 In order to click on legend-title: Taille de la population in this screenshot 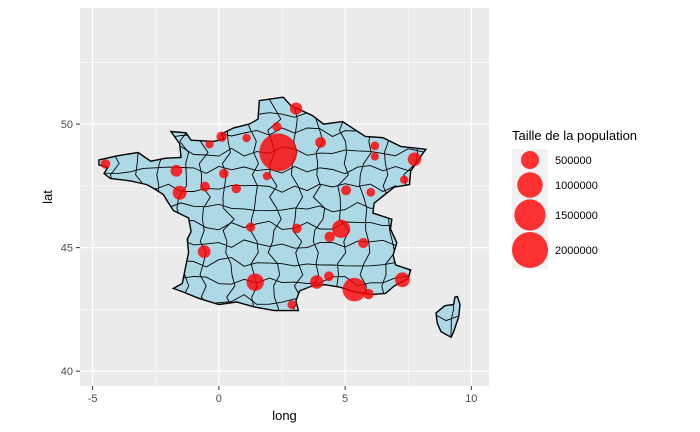, I will do `click(574, 135)`.